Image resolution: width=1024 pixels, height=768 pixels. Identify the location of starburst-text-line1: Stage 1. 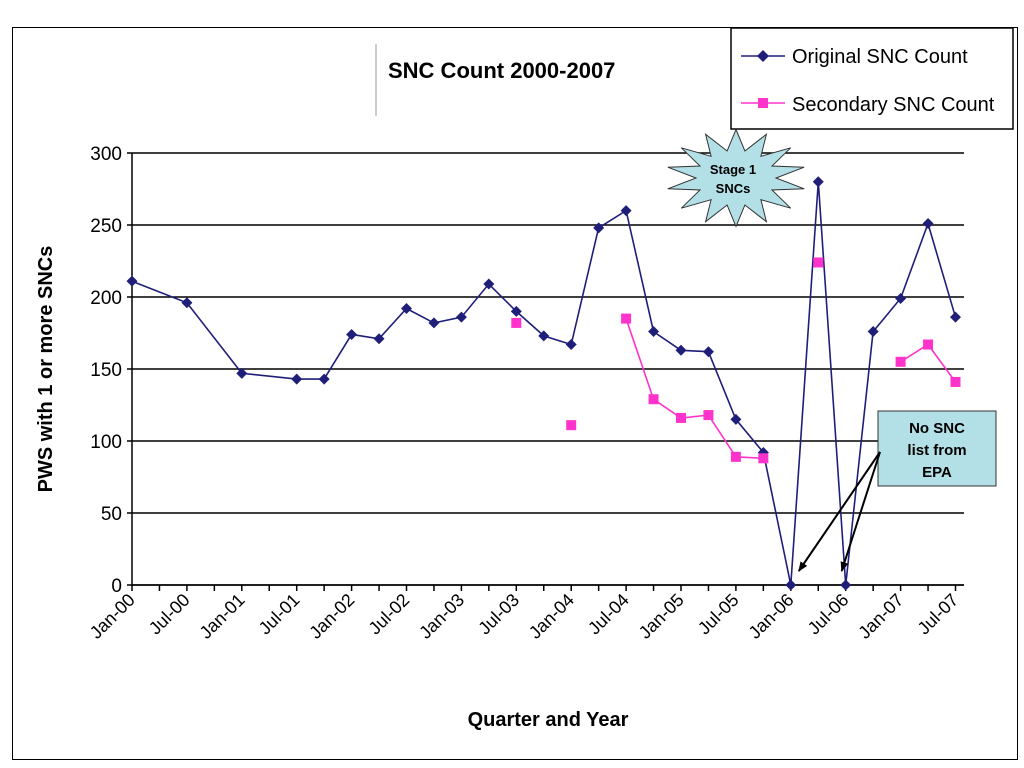
(733, 169).